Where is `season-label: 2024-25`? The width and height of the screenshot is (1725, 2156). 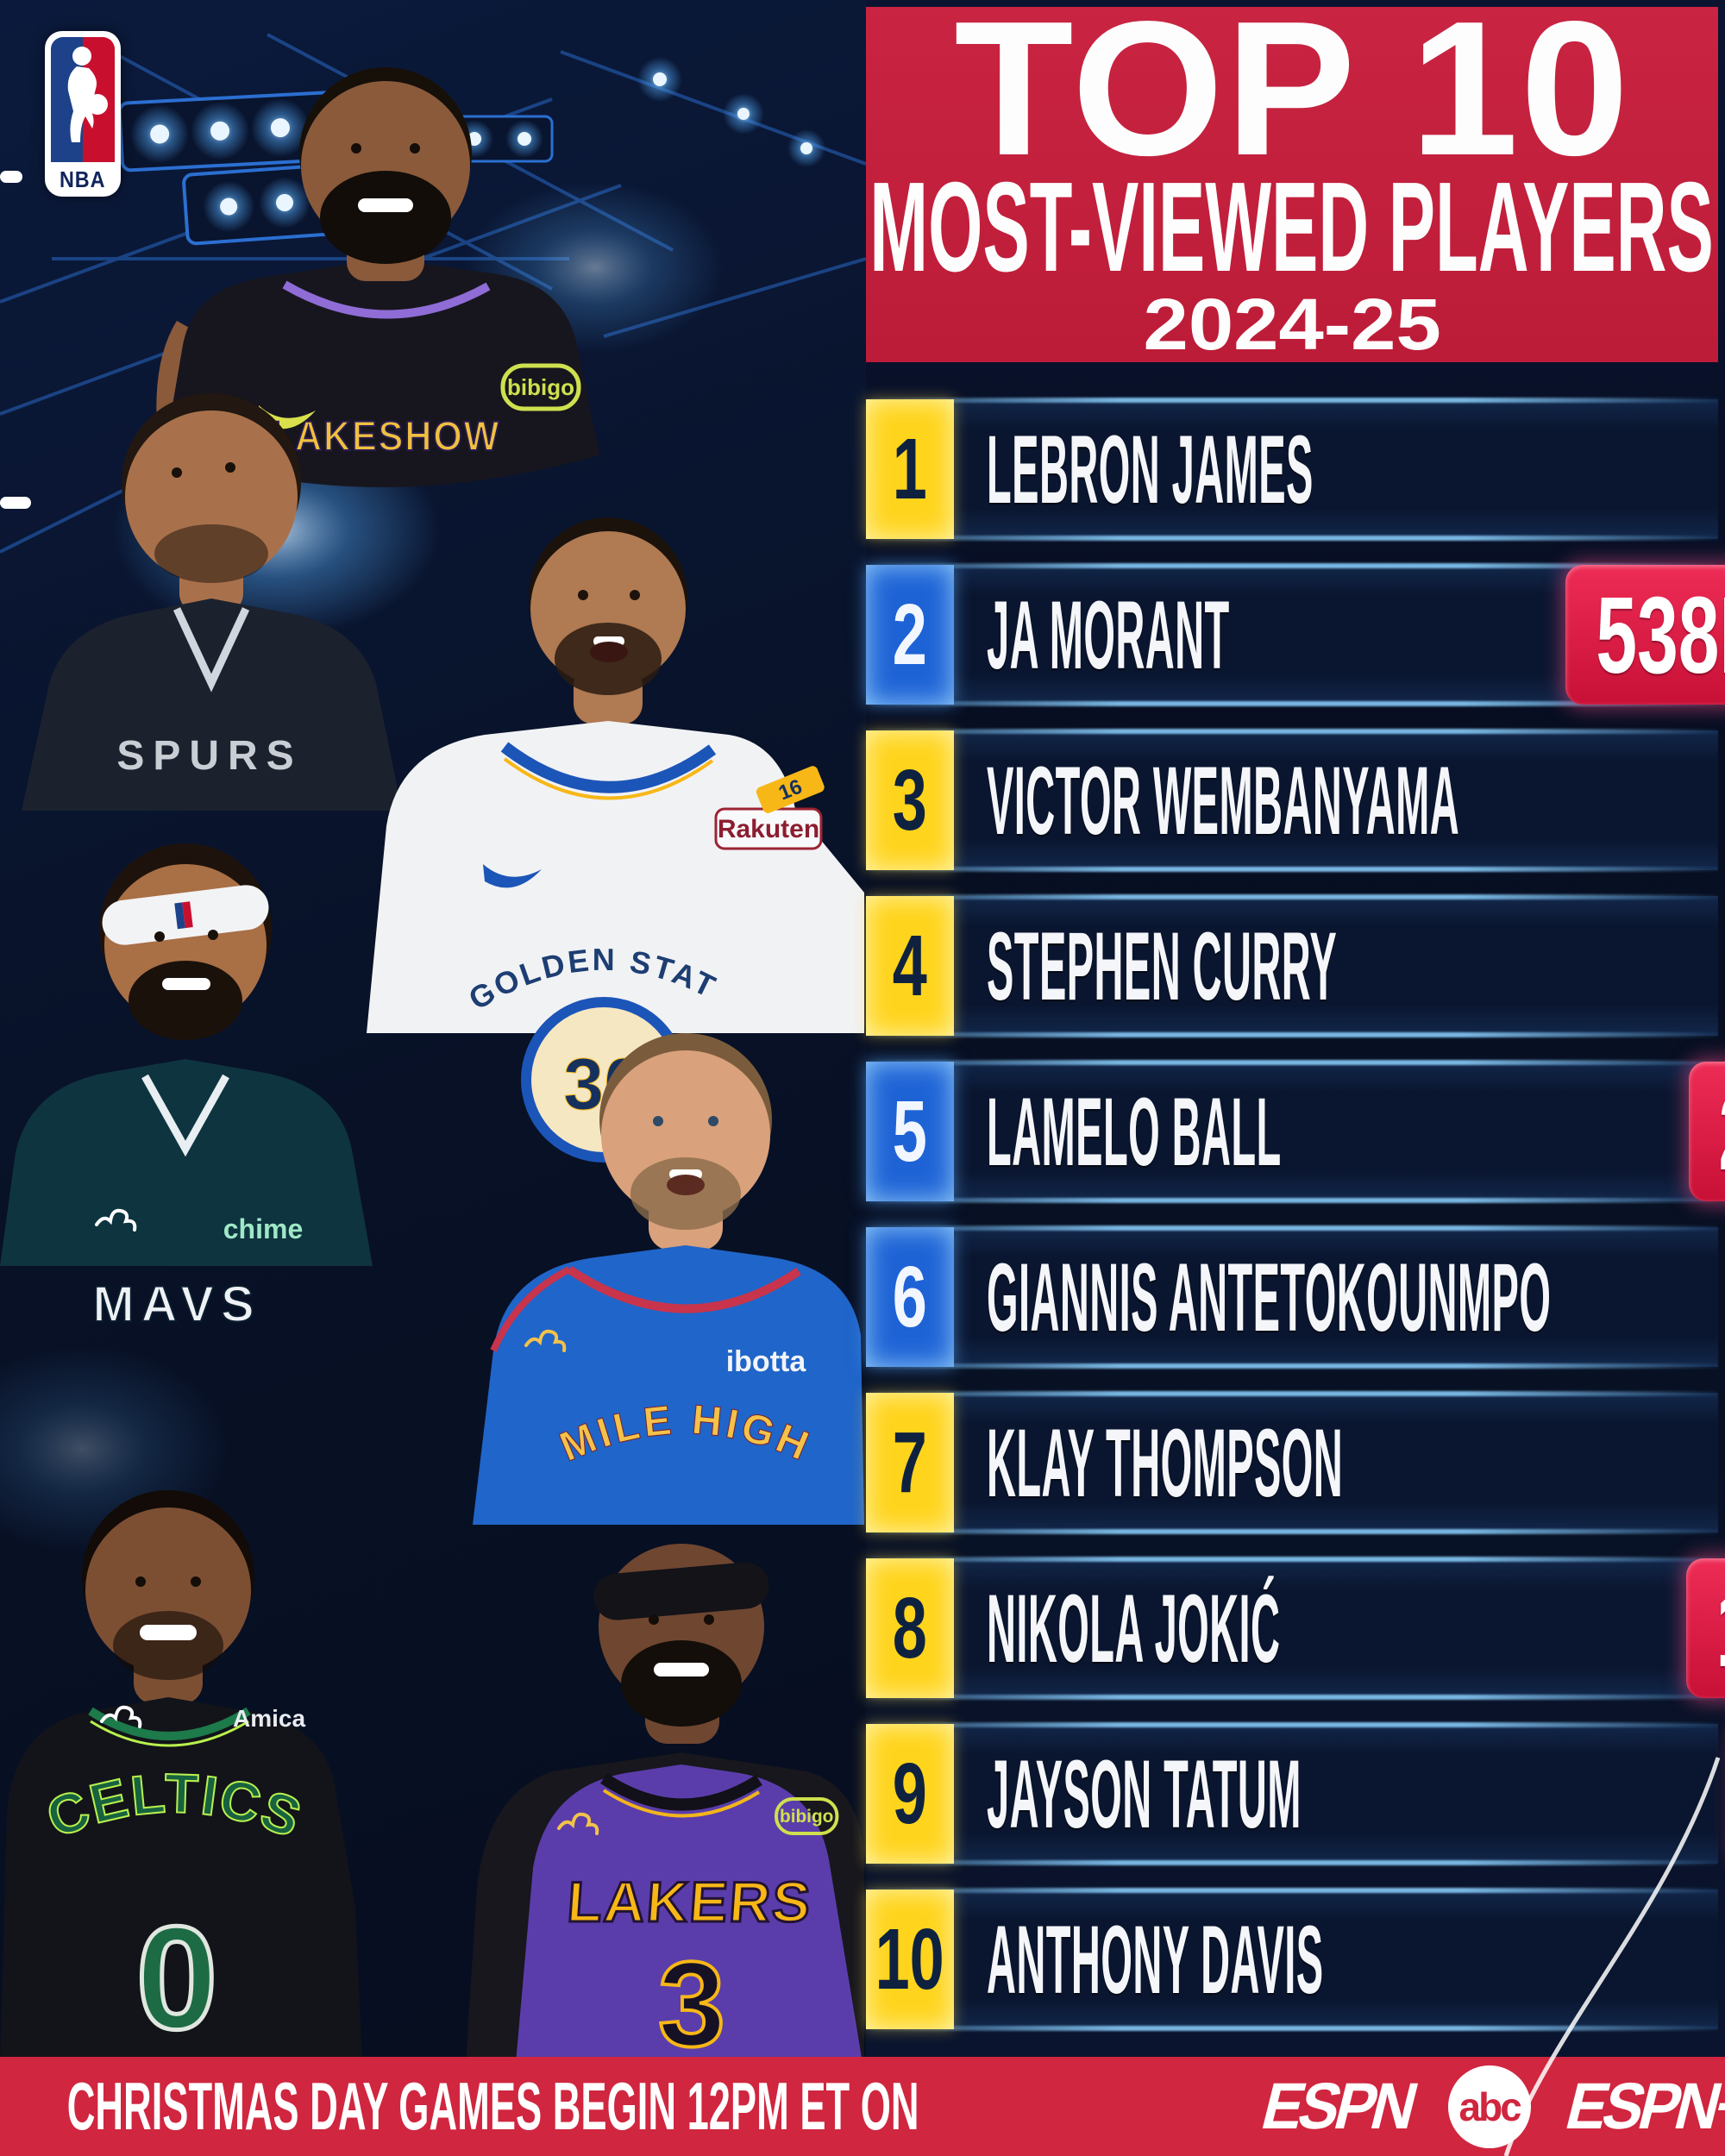
season-label: 2024-25 is located at coordinates (1292, 324).